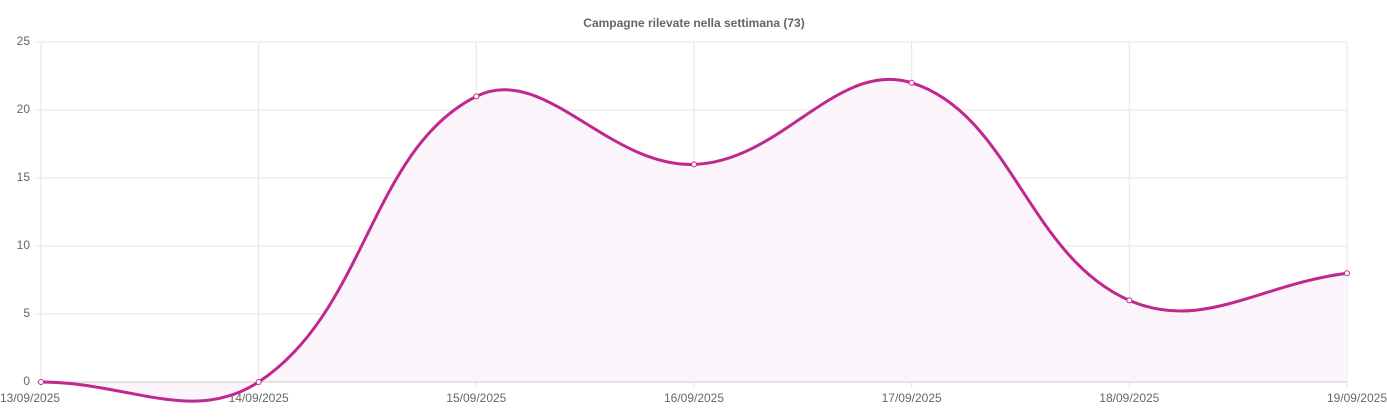  Describe the element at coordinates (259, 398) in the screenshot. I see `x-tick-label: 14/09/2025` at that location.